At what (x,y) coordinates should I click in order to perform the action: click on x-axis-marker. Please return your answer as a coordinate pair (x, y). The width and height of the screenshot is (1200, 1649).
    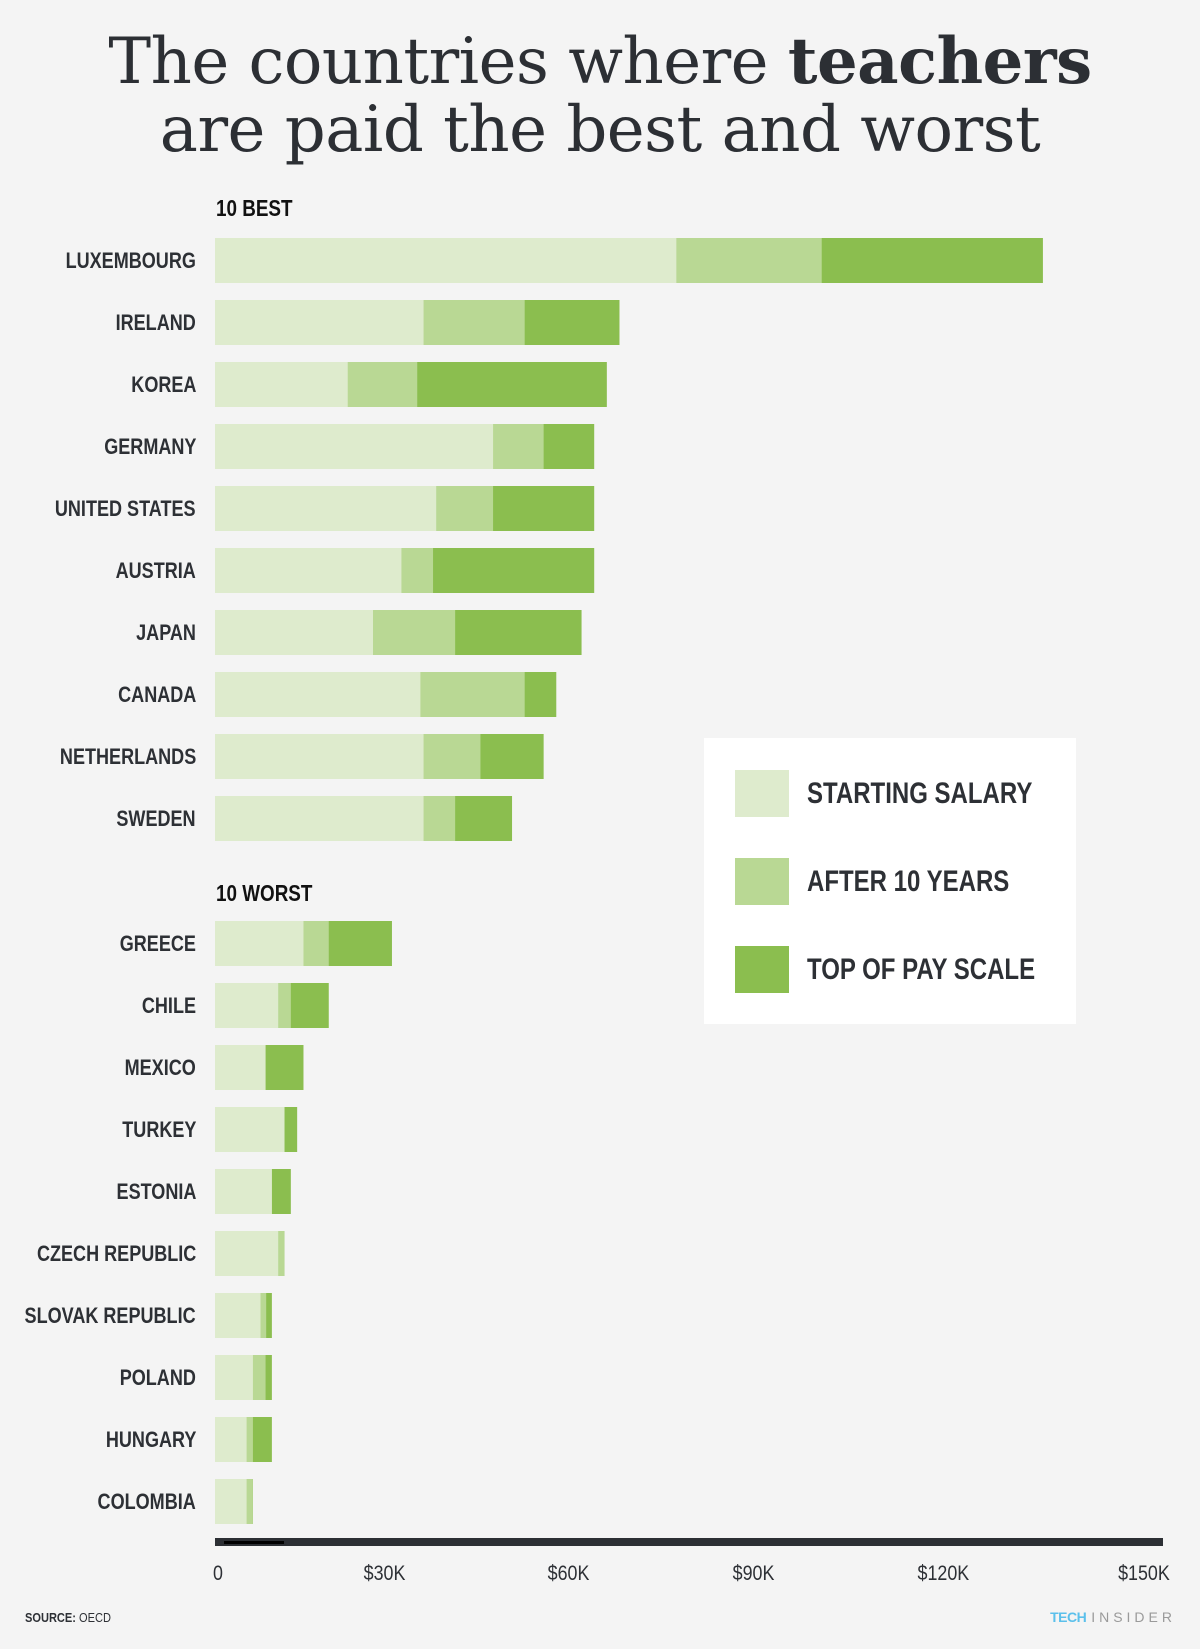
    Looking at the image, I should click on (254, 1542).